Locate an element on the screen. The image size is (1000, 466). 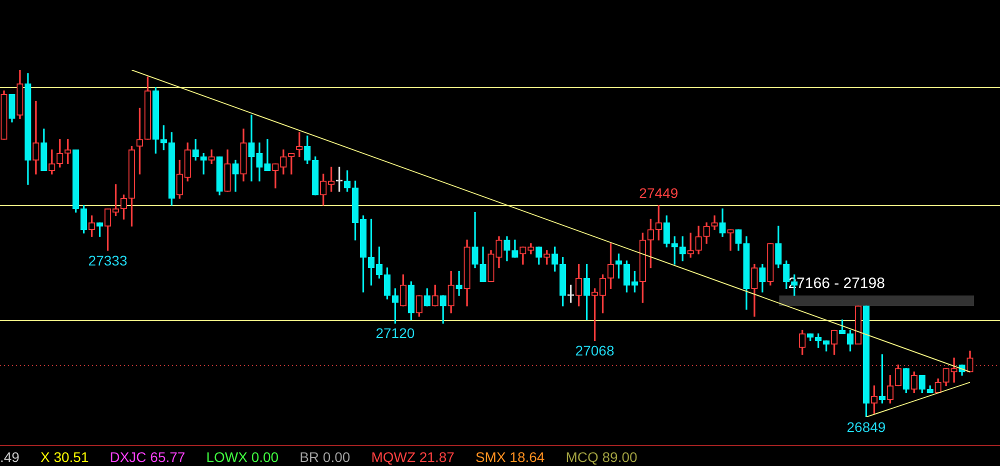
text: X 30.51 is located at coordinates (64, 456).